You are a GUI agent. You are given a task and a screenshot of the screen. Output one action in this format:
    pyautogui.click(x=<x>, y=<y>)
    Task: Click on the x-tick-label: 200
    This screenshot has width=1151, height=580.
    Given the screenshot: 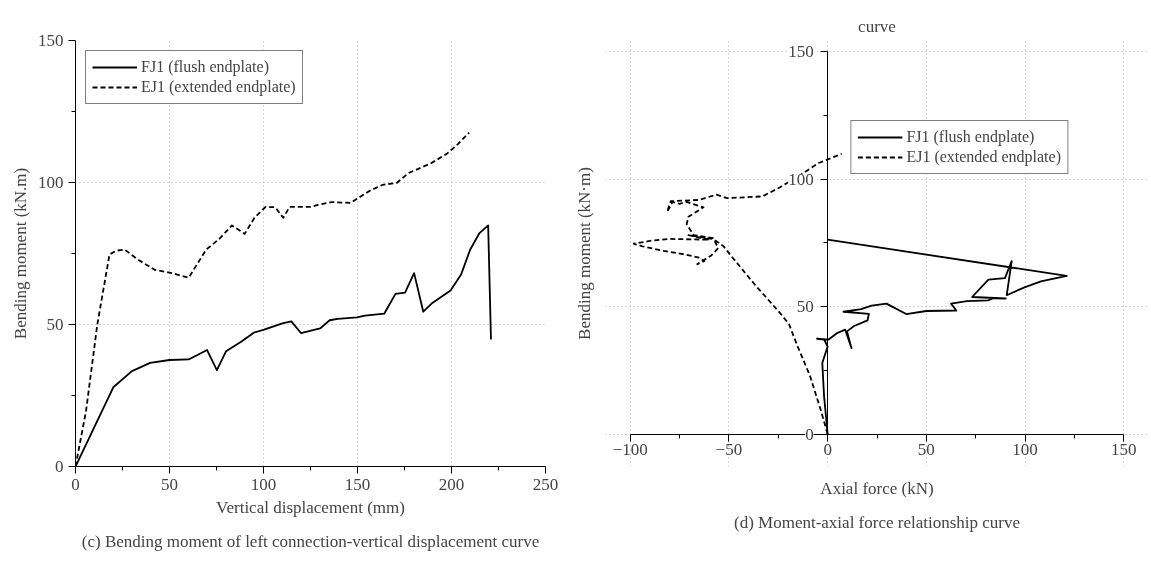 What is the action you would take?
    pyautogui.click(x=451, y=484)
    